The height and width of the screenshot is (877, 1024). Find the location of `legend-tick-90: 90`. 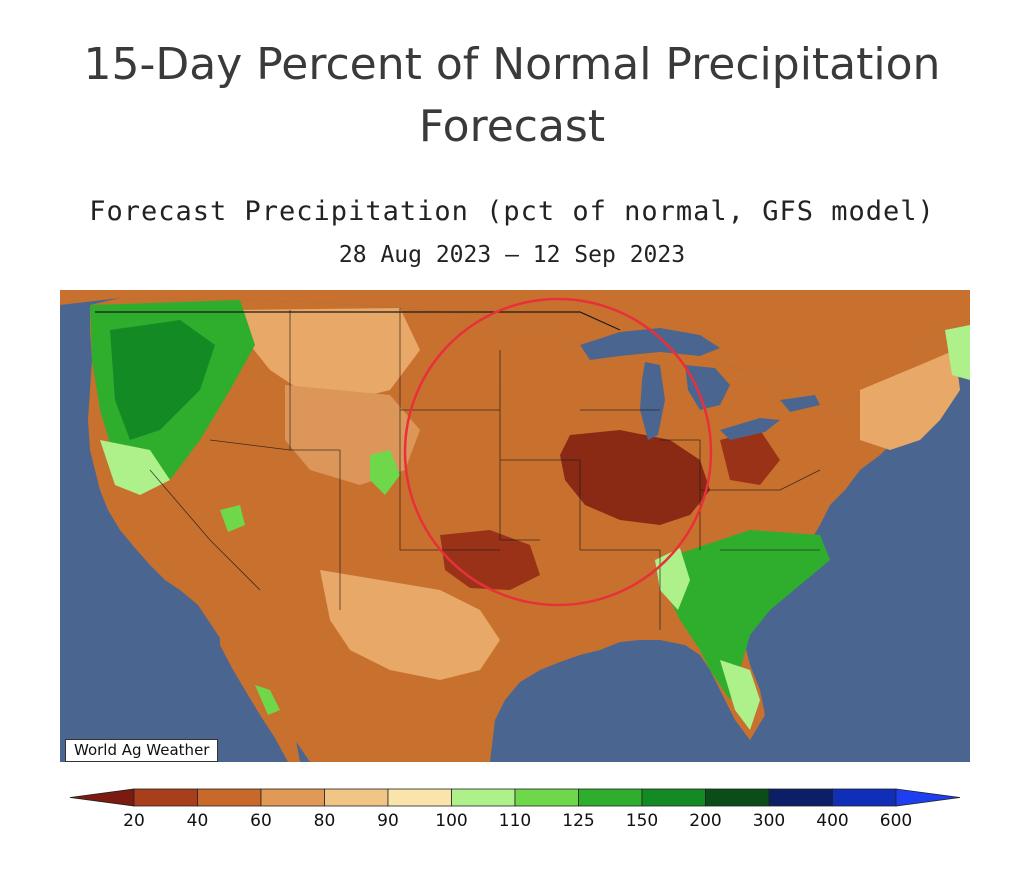

legend-tick-90: 90 is located at coordinates (388, 821).